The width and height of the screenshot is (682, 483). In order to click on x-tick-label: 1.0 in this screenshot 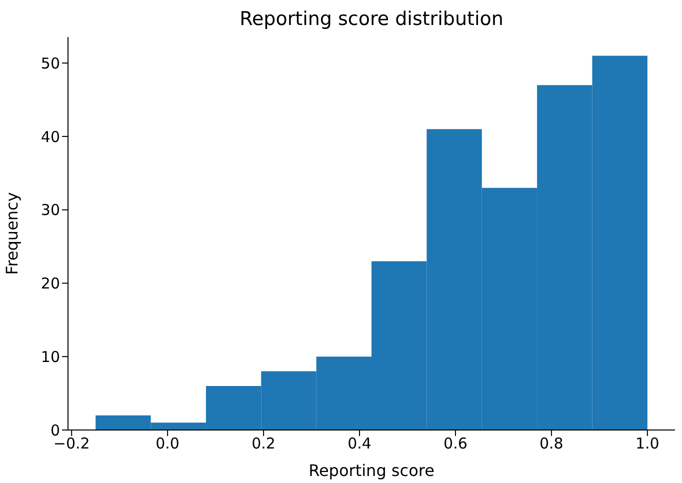, I will do `click(647, 443)`.